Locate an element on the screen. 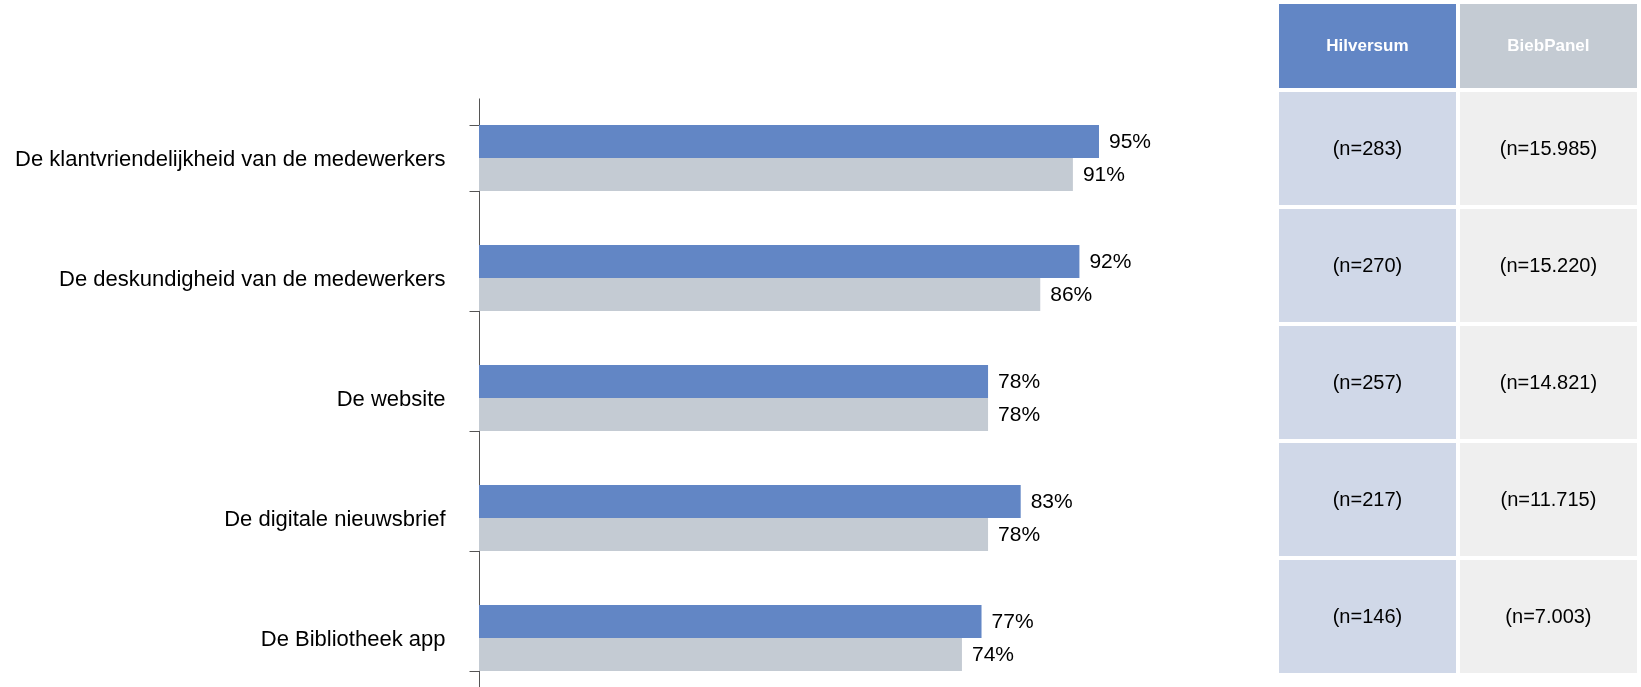  text: (n=283) is located at coordinates (1367, 148).